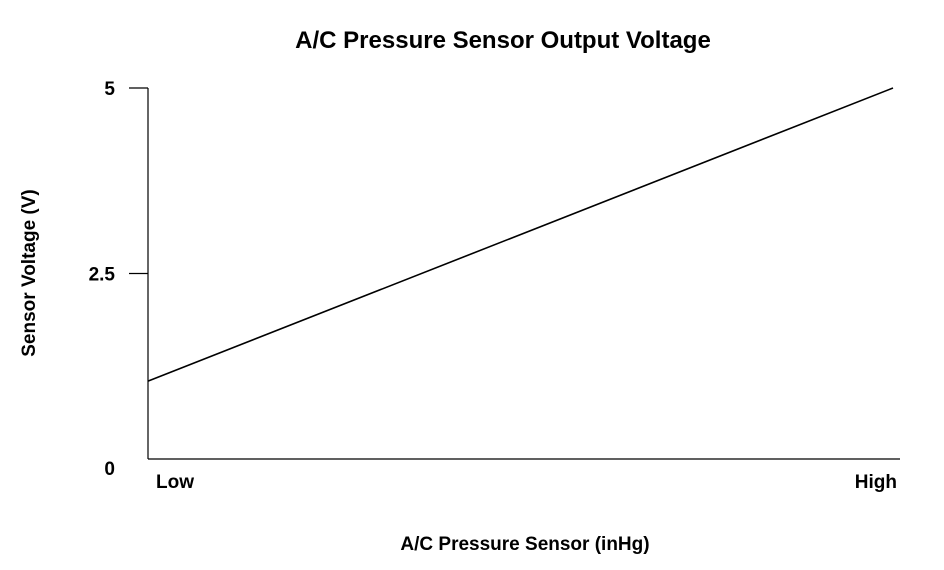  I want to click on x-tick-label: Low, so click(175, 482).